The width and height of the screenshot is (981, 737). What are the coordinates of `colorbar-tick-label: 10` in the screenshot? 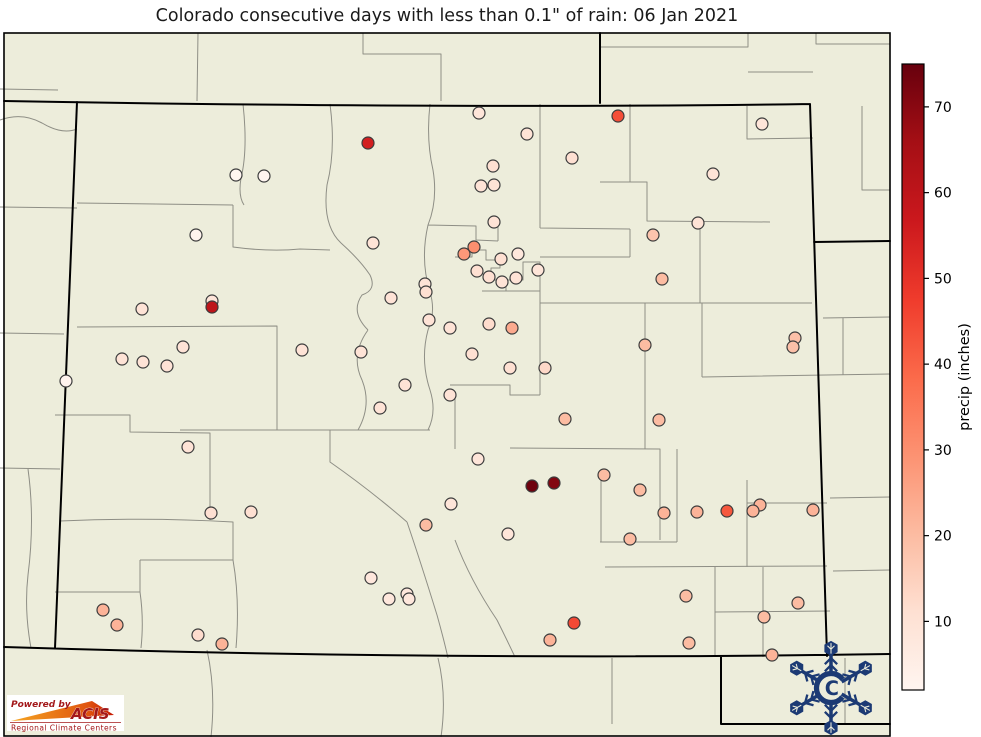 It's located at (943, 622).